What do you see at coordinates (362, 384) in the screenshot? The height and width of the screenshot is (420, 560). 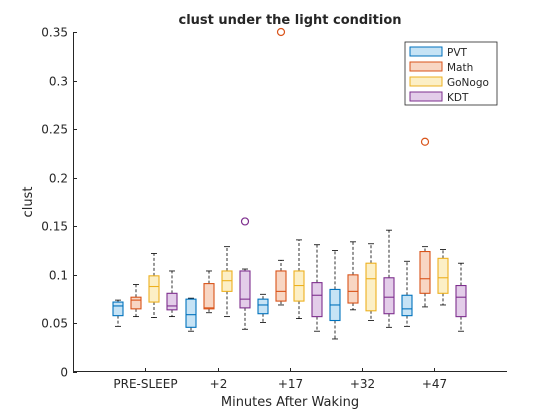 I see `x-tick-label: +32` at bounding box center [362, 384].